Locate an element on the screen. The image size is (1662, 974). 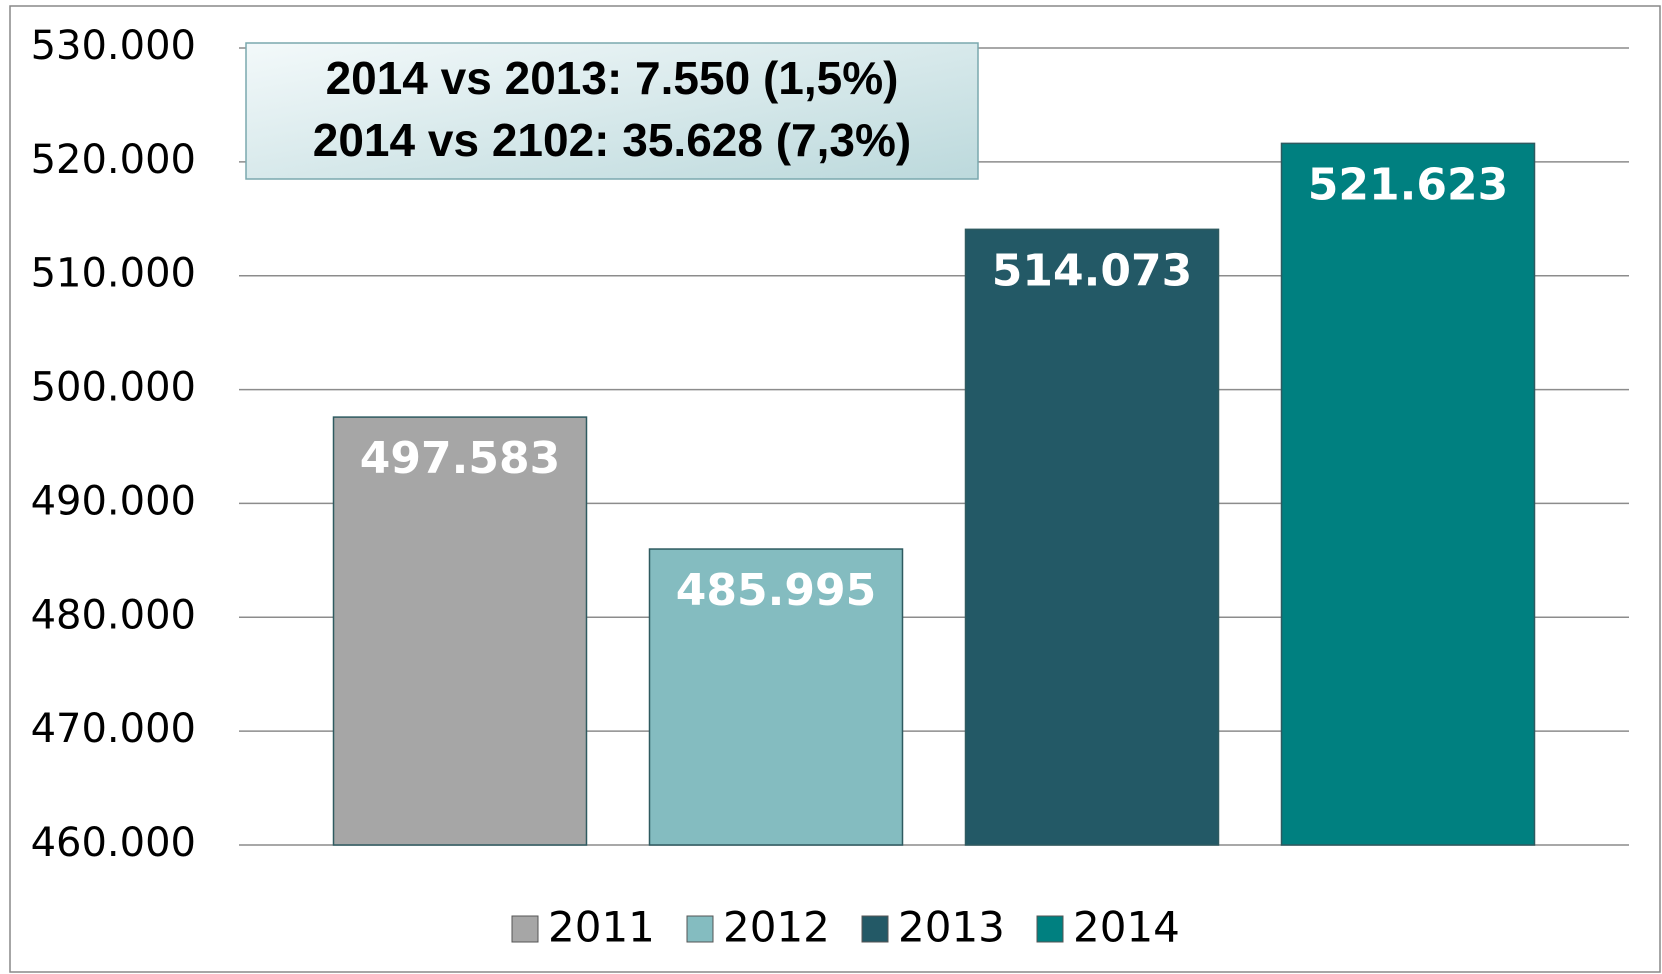
value-label: 521.623 is located at coordinates (1408, 184).